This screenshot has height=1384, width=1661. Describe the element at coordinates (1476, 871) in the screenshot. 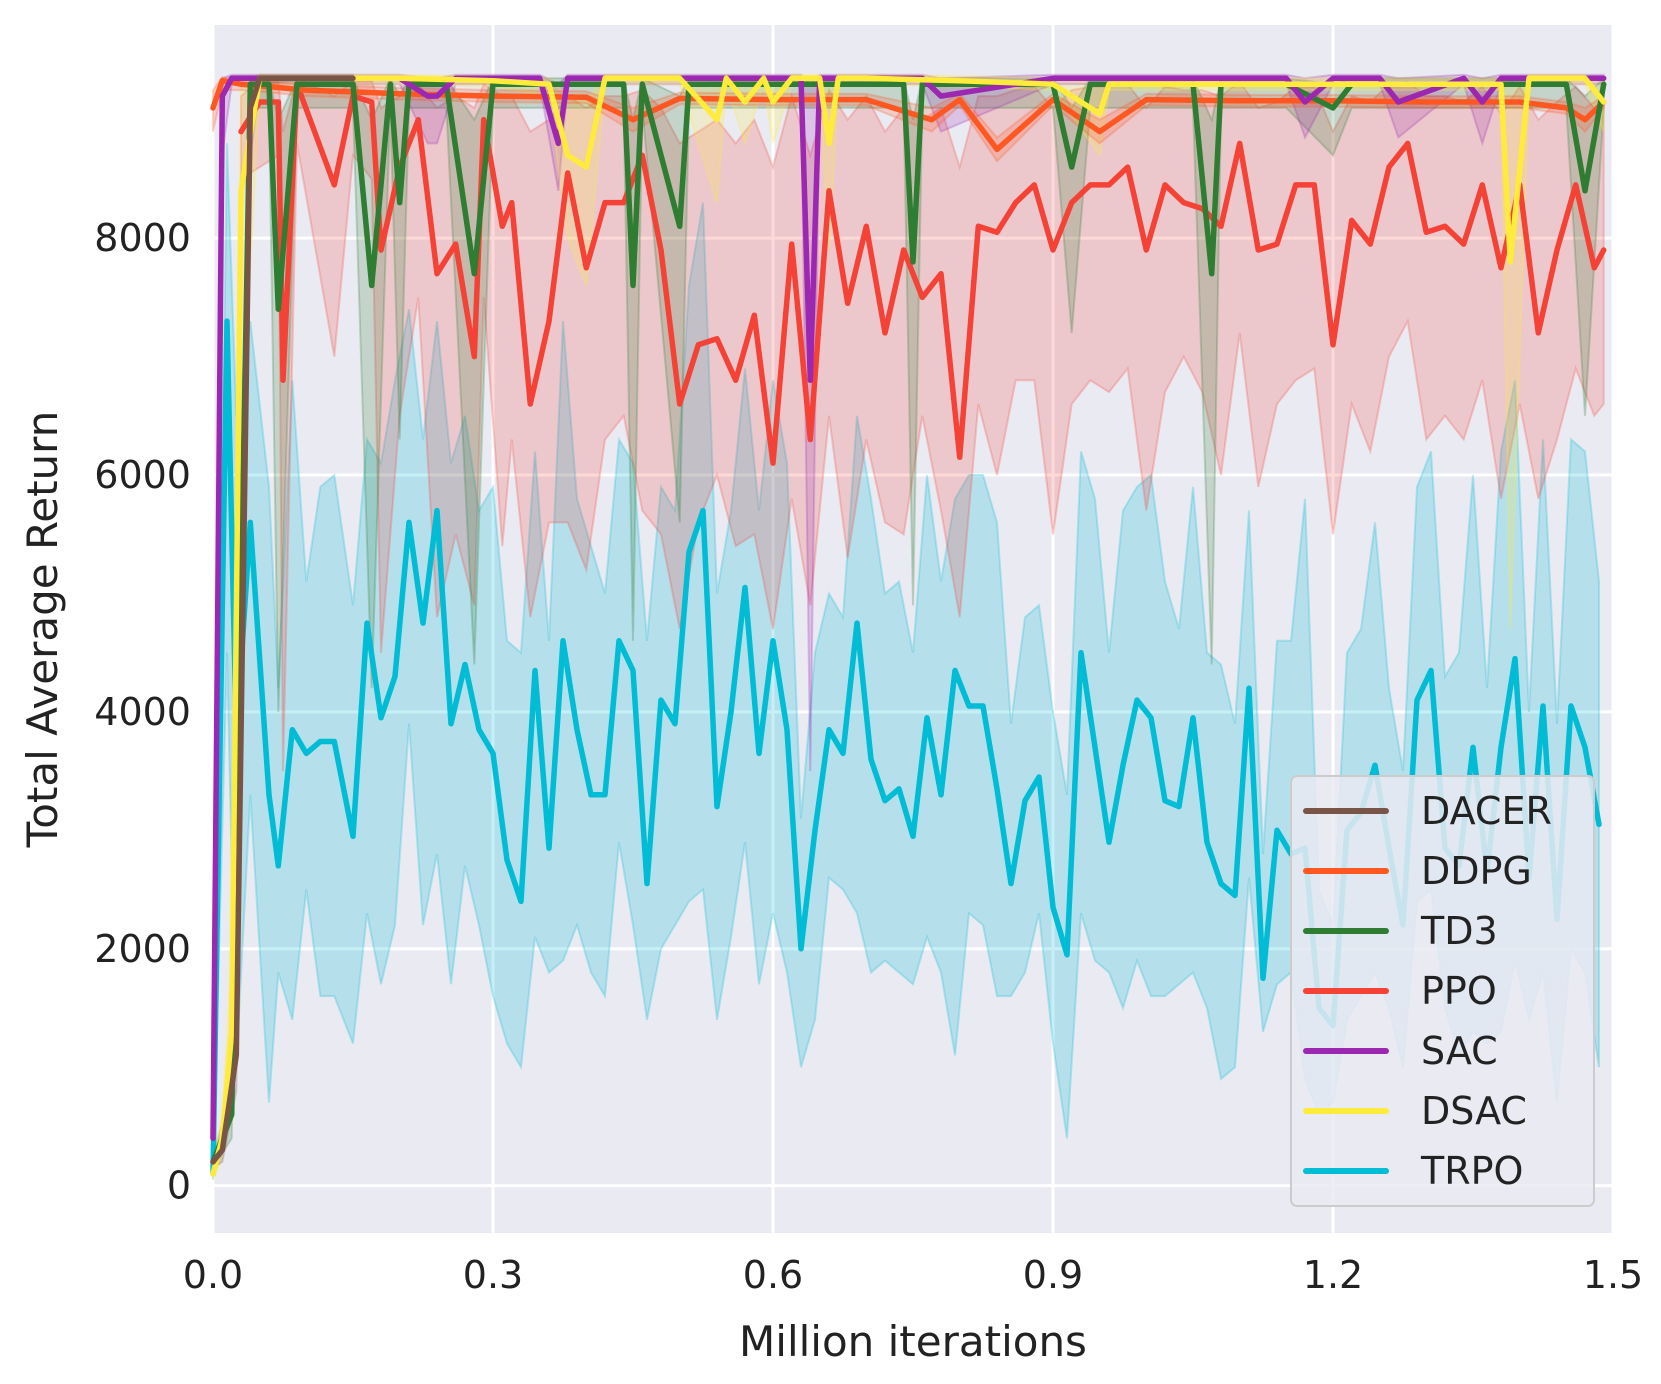

I see `legend-label-ddpg: DDPG` at that location.